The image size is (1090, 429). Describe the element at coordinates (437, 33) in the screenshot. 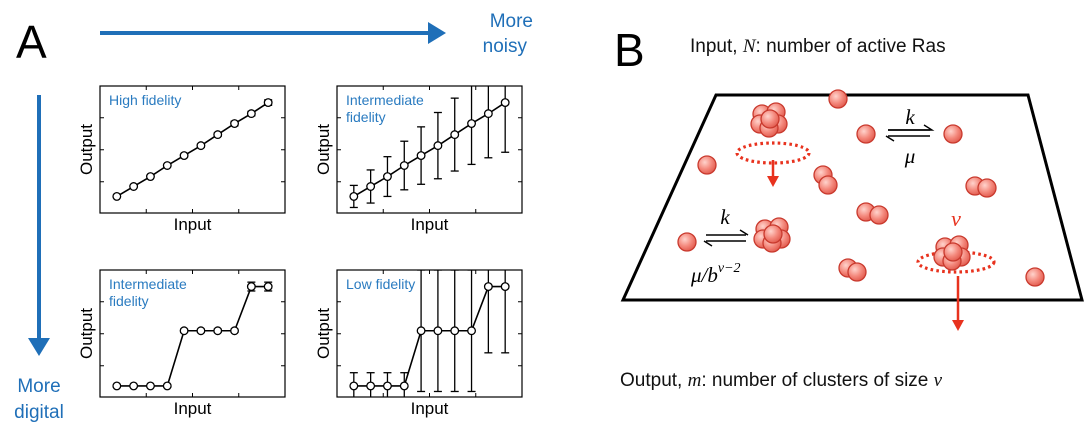

I see `more-noisy-arrow-head` at that location.